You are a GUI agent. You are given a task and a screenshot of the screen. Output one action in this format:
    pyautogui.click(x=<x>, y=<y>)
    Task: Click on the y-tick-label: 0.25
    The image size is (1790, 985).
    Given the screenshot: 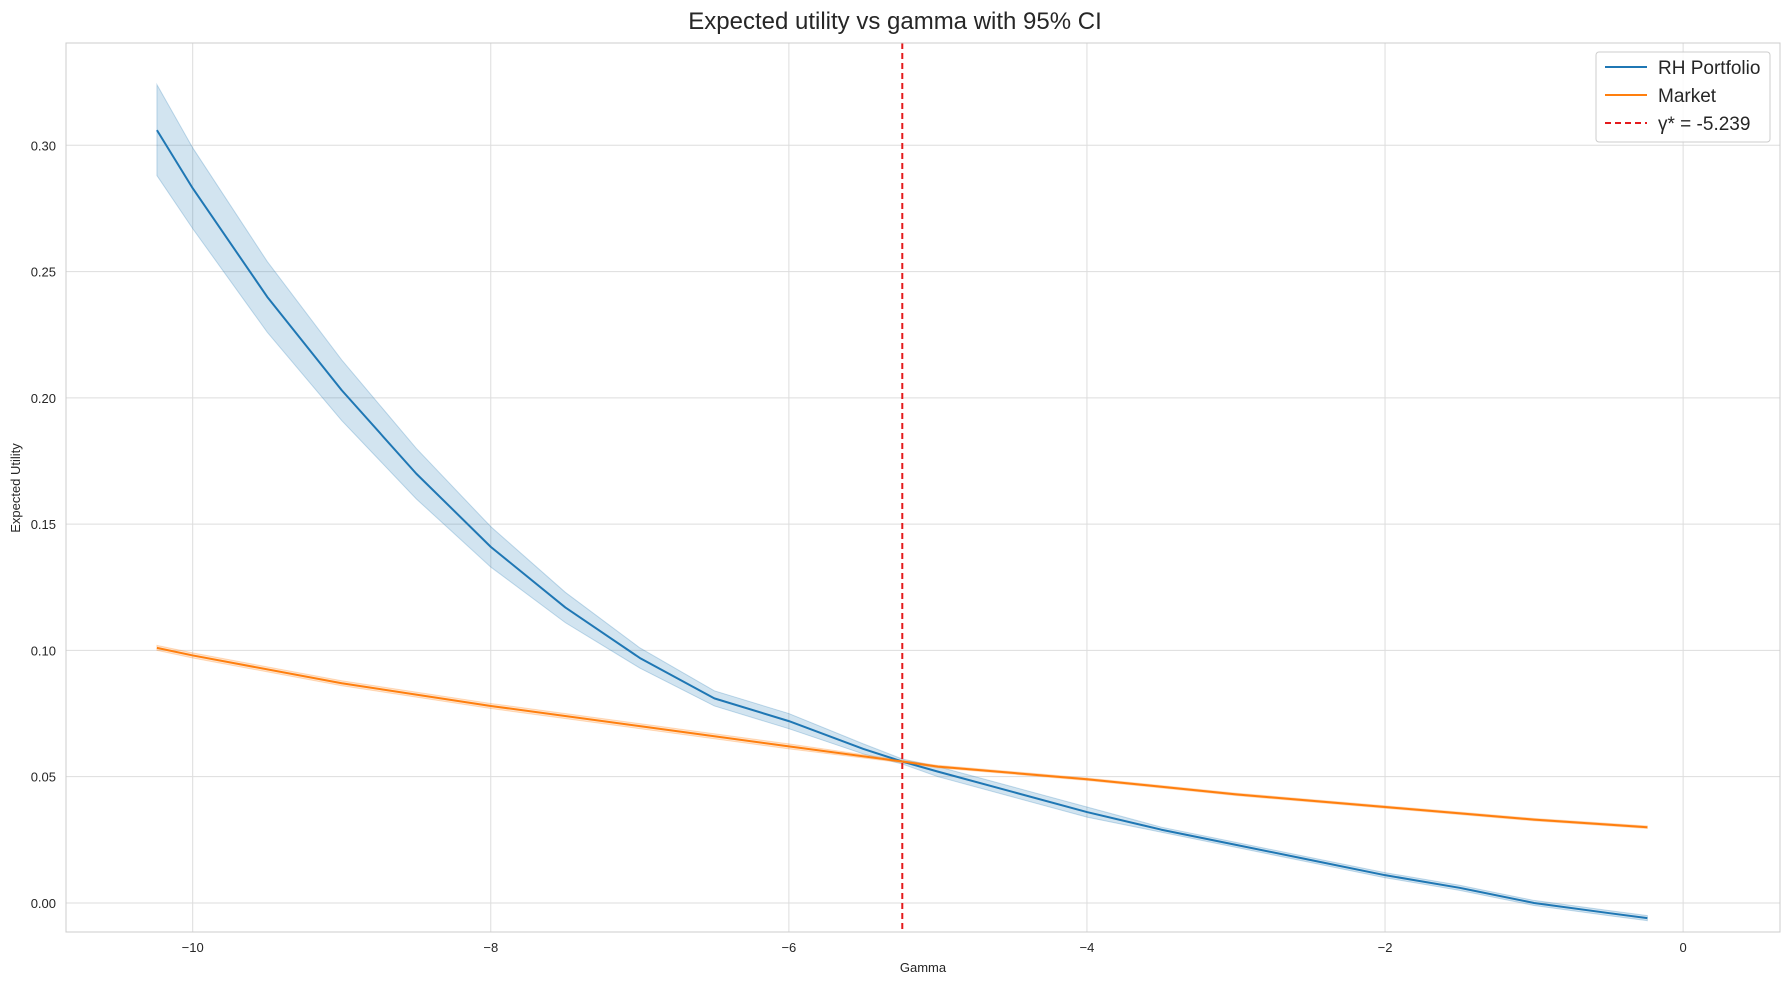 What is the action you would take?
    pyautogui.click(x=43, y=272)
    